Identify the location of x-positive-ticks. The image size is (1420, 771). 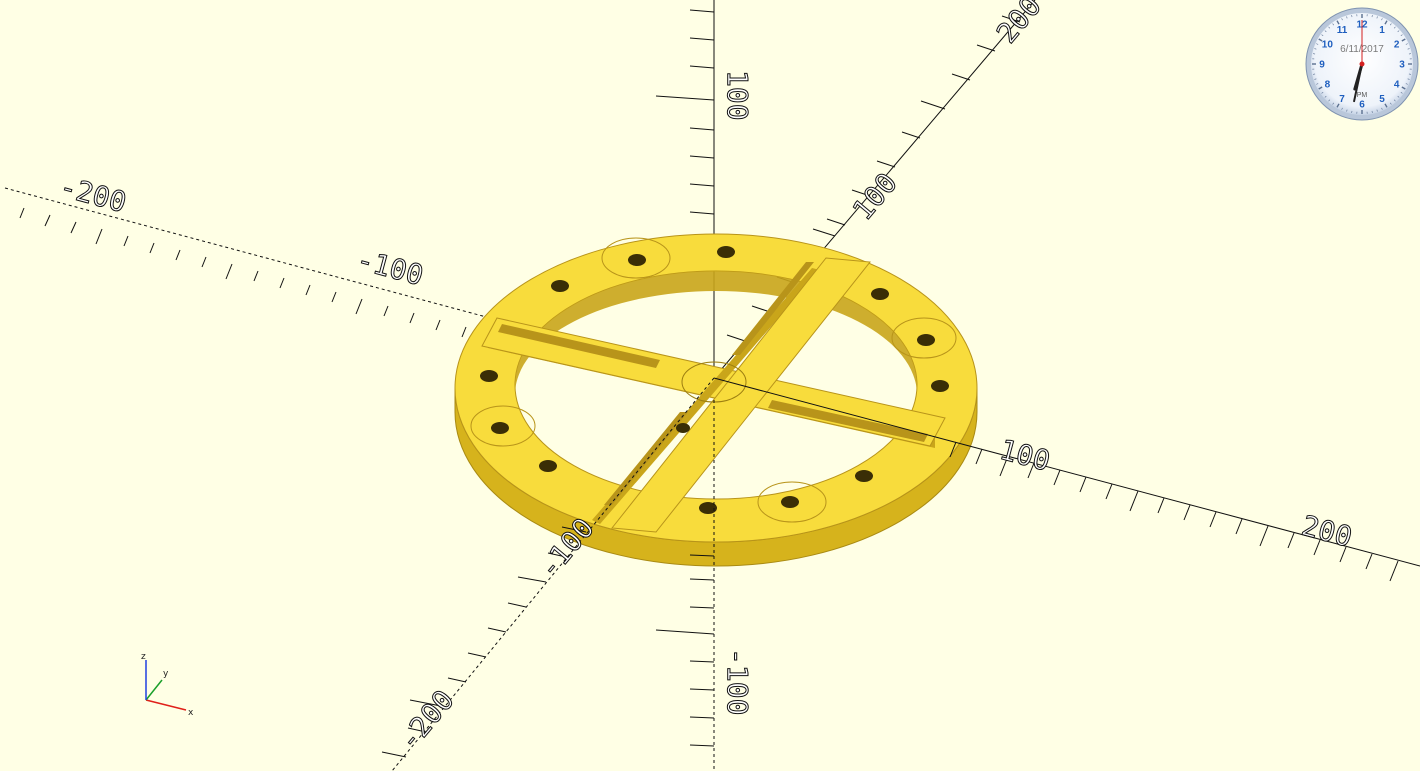
(1174, 511).